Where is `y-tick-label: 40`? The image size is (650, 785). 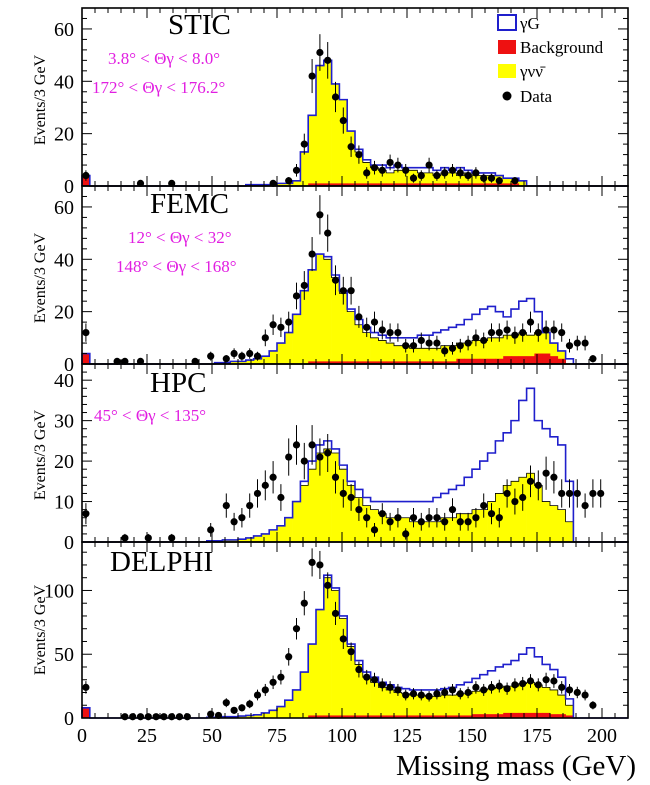
y-tick-label: 40 is located at coordinates (64, 381).